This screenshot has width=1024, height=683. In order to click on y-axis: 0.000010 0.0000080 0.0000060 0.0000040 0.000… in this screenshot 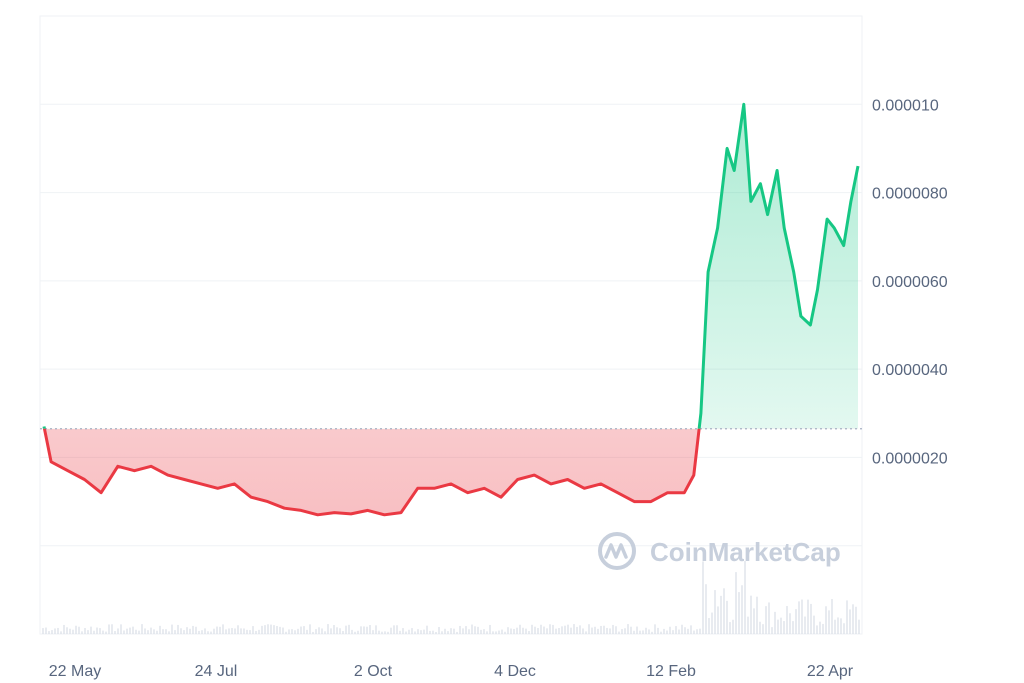, I will do `click(910, 282)`.